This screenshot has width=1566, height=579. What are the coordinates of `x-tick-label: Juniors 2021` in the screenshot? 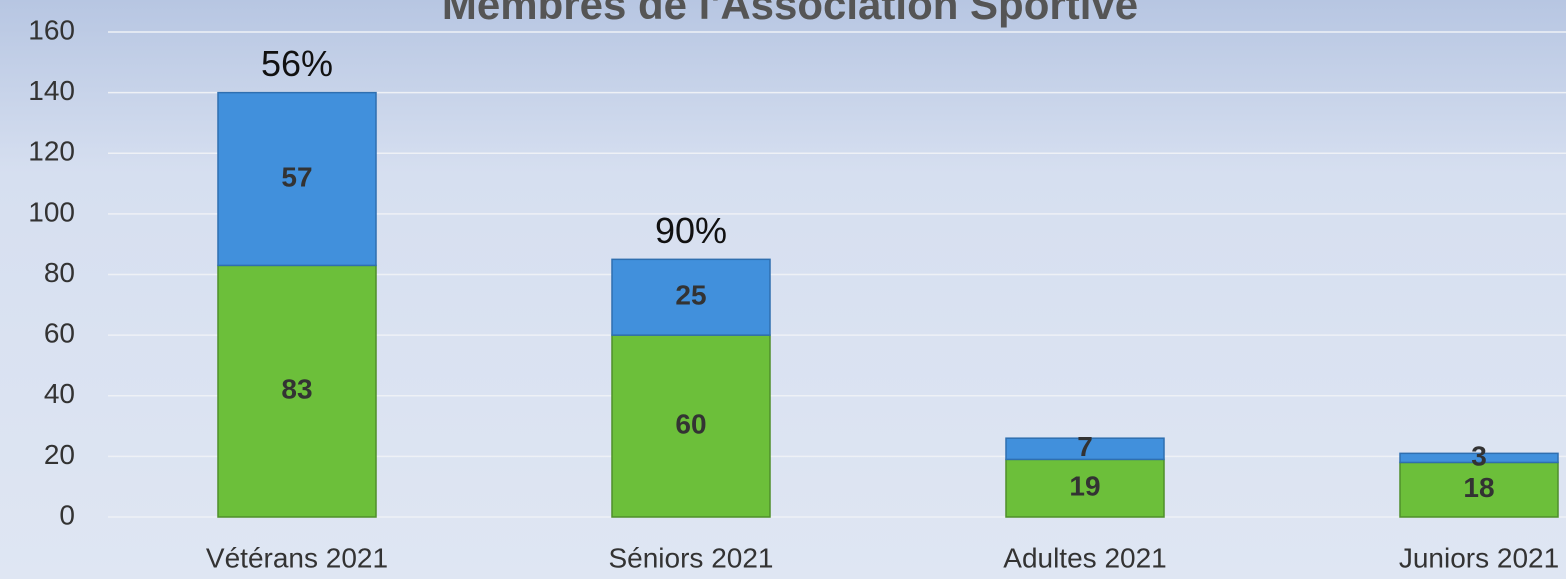 It's located at (1479, 557).